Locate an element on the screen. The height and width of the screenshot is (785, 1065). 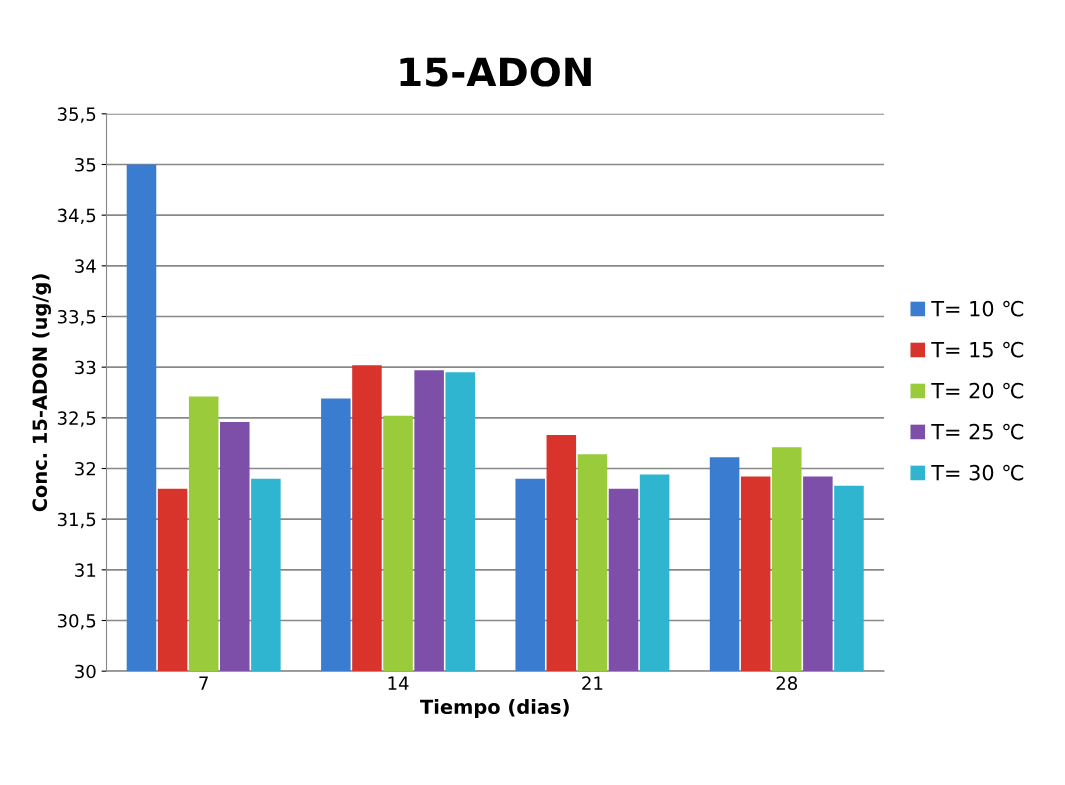
legend-label: T= 30 ℃ is located at coordinates (977, 472).